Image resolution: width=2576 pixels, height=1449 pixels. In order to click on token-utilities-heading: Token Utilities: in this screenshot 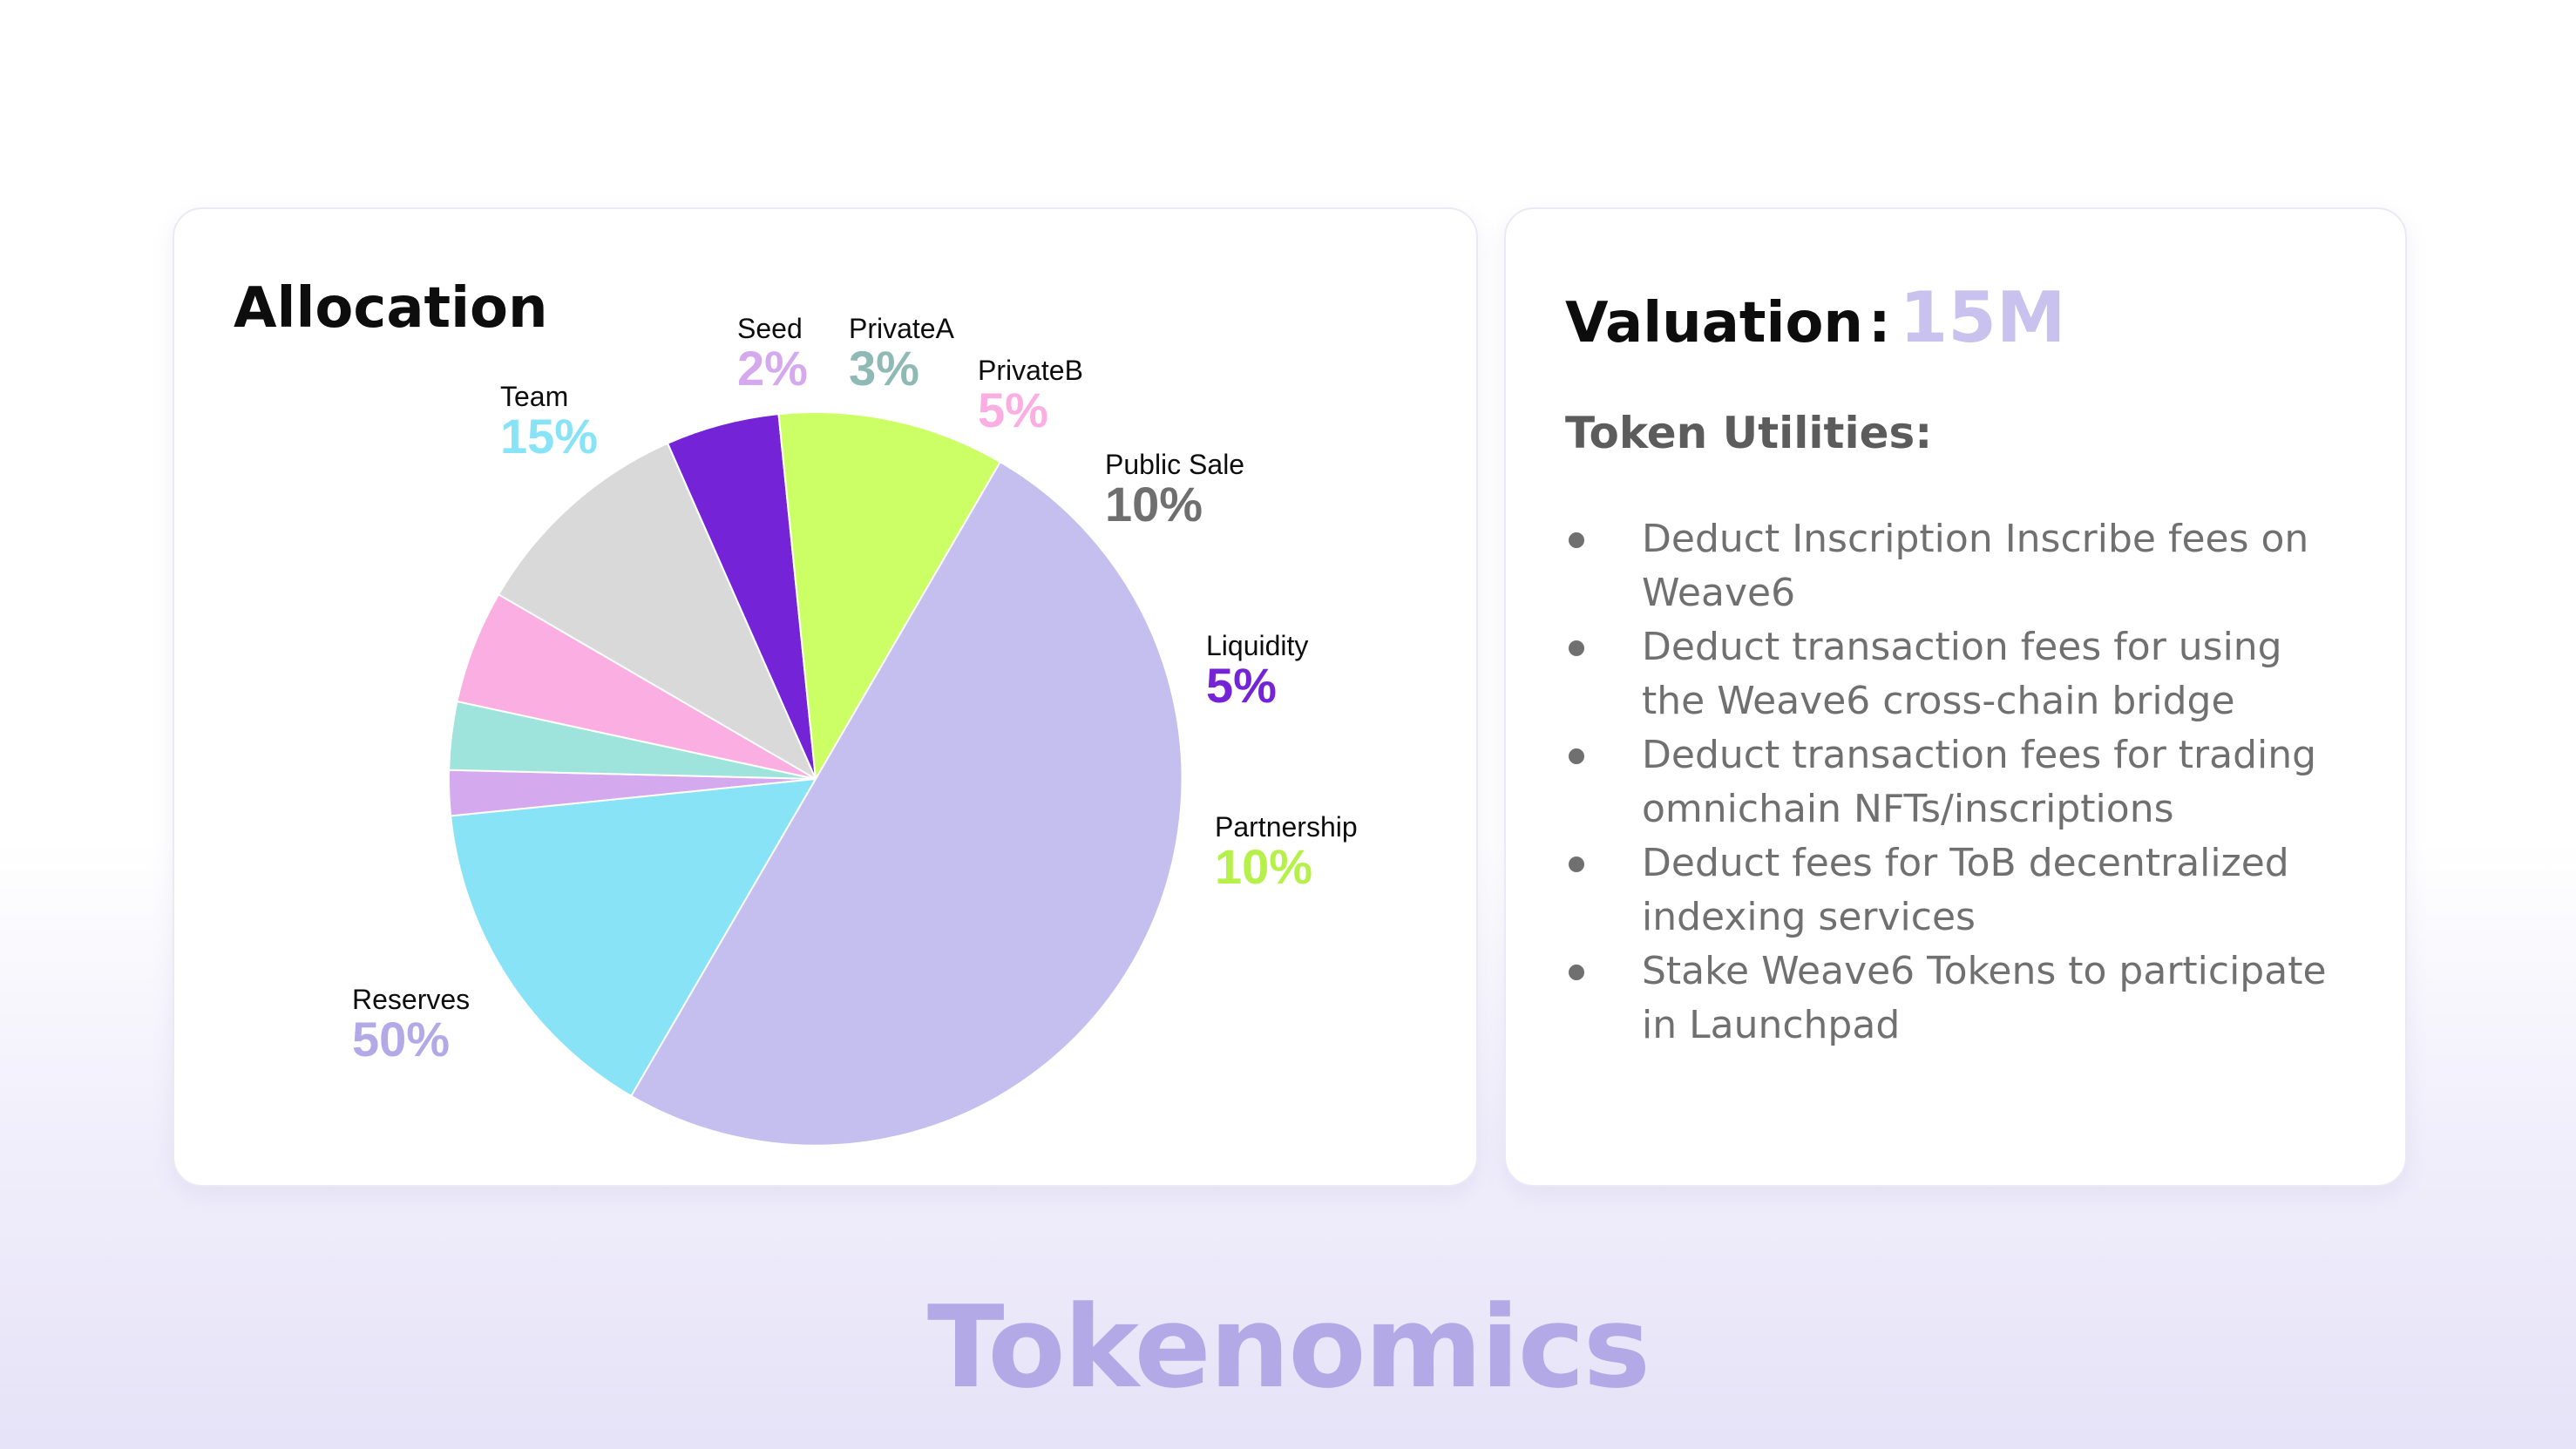, I will do `click(1749, 433)`.